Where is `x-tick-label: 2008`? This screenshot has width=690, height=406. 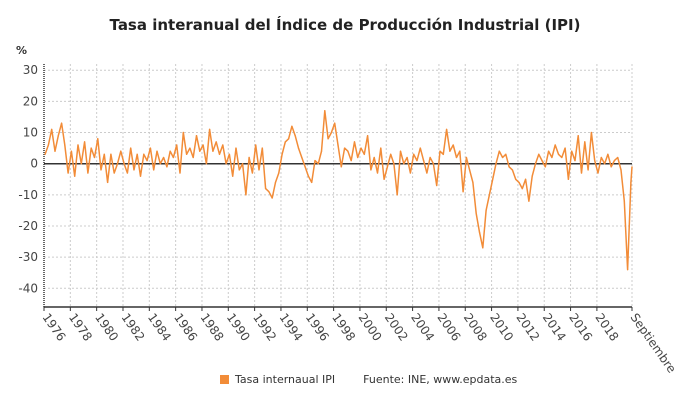
x-tick-label: 2008 is located at coordinates (475, 327).